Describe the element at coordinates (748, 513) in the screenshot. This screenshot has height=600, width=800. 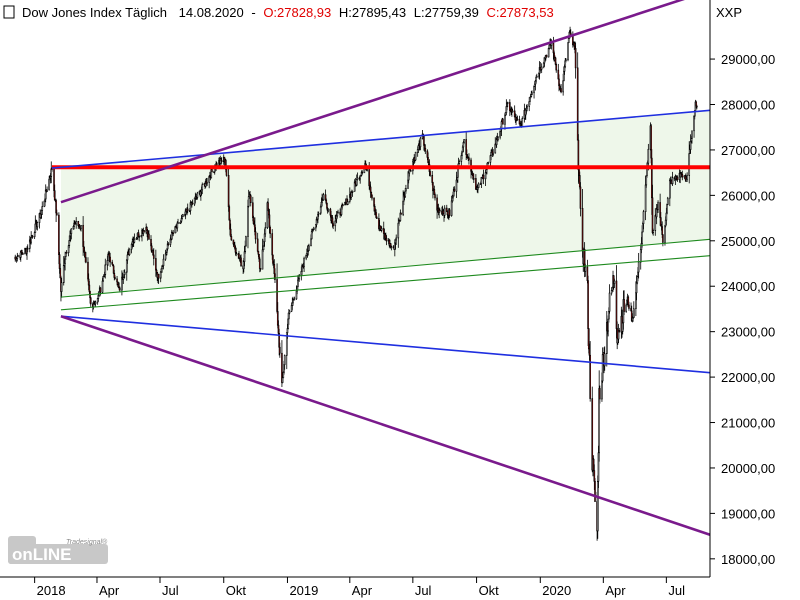
I see `price-tick-label: 19000,00` at that location.